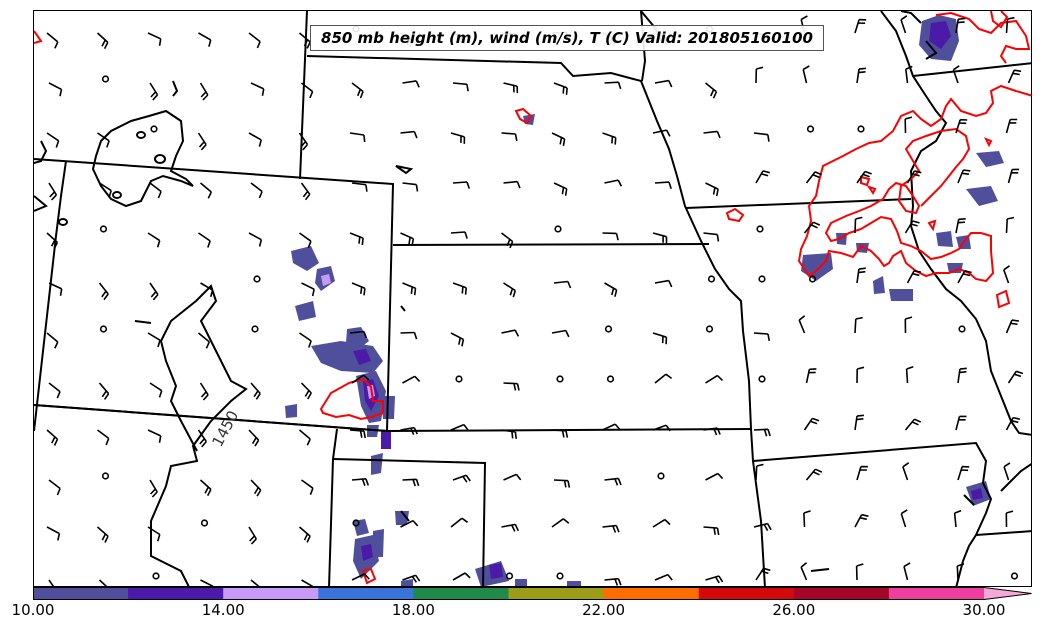  I want to click on colorbar-extend-arrow, so click(1008, 593).